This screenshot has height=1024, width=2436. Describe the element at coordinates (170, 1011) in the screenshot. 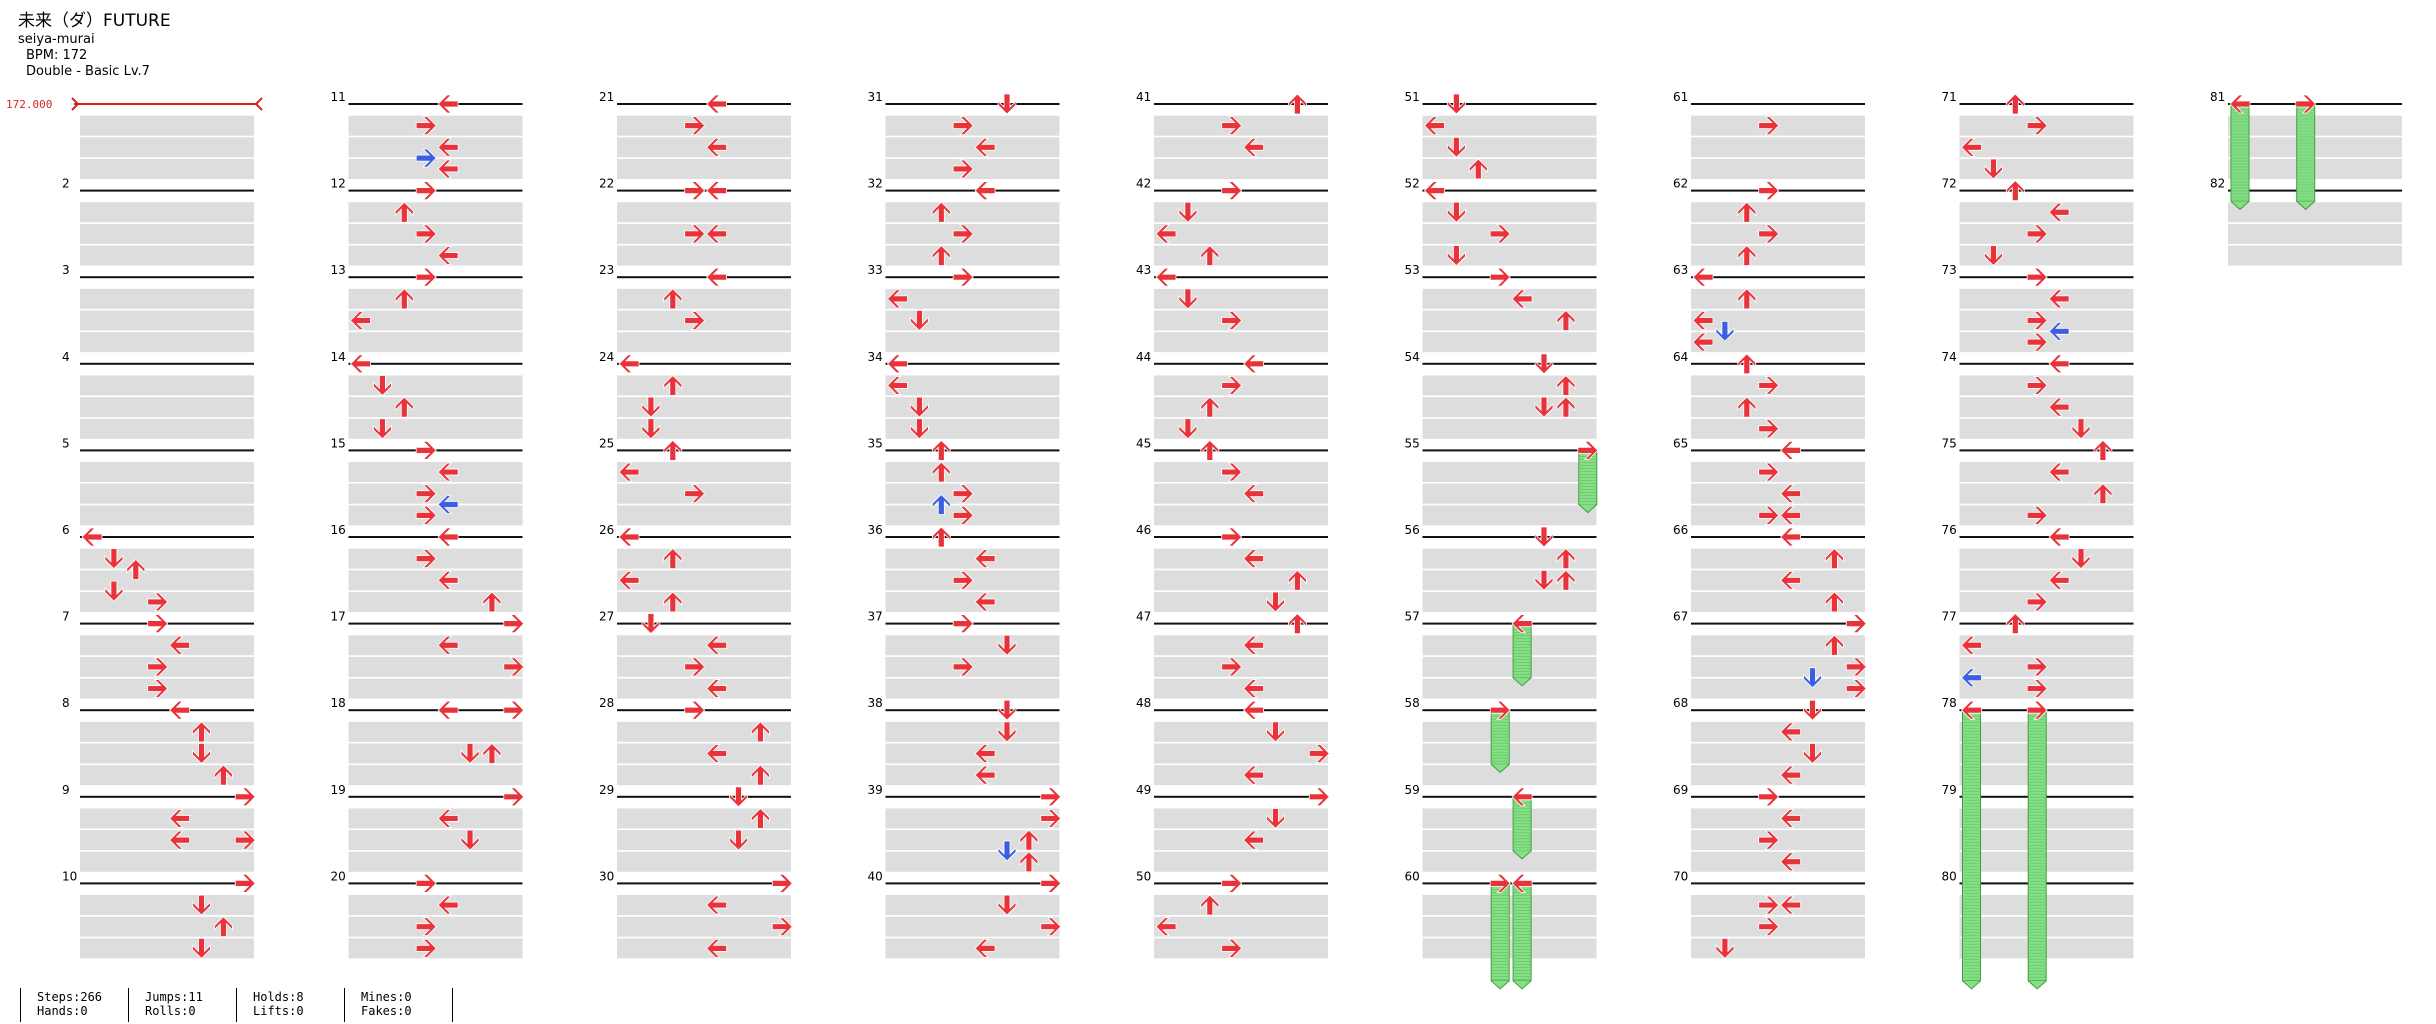

I see `stat-rolls: Rolls:0` at that location.